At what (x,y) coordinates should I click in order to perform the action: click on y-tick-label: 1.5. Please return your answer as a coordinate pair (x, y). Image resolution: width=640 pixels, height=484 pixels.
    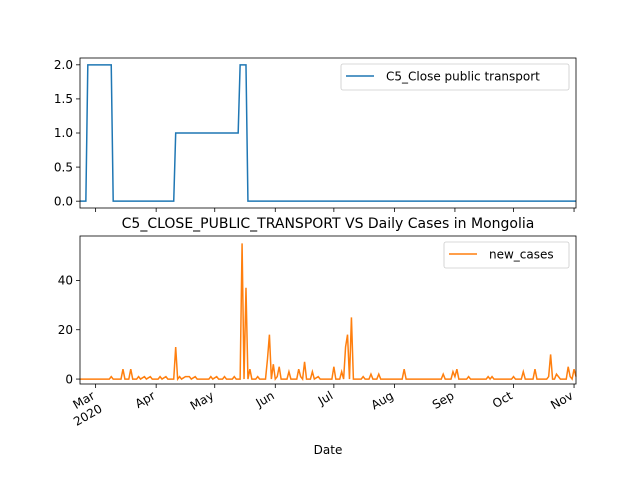
    Looking at the image, I should click on (63, 99).